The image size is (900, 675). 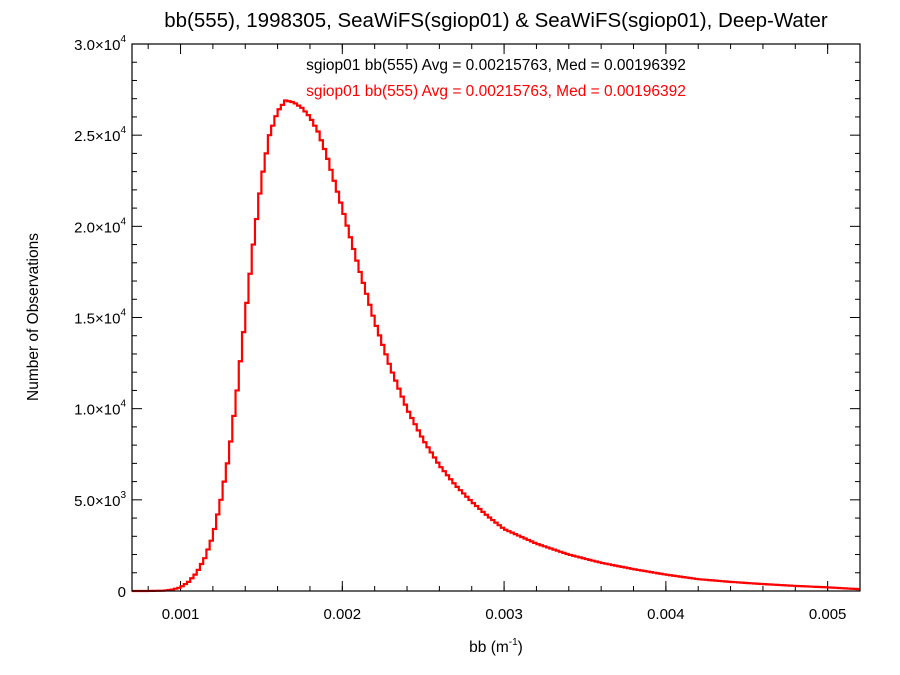 I want to click on x-axis-label-main: bb (m, so click(x=489, y=647).